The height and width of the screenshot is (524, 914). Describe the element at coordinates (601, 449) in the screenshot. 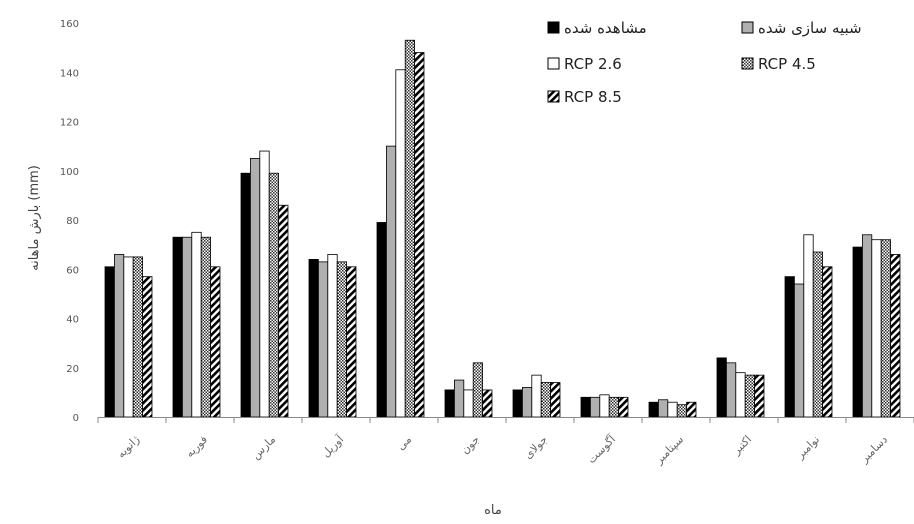

I see `category-label: آگوست` at that location.